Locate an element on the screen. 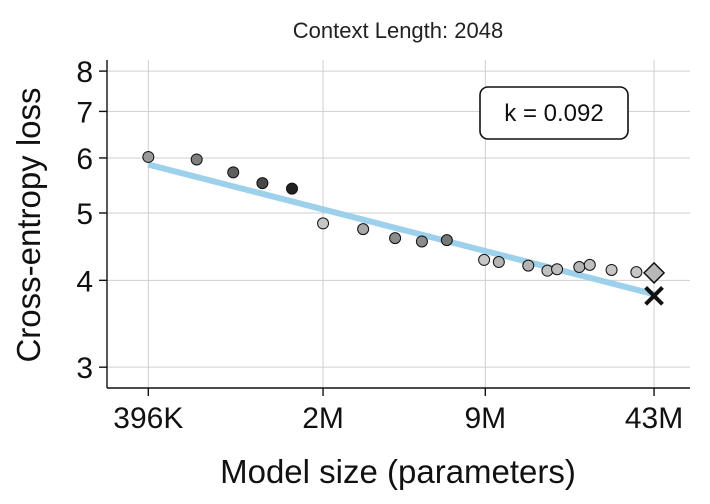 The image size is (710, 504). x-ticks: 396K 2M 9M 43M is located at coordinates (398, 411).